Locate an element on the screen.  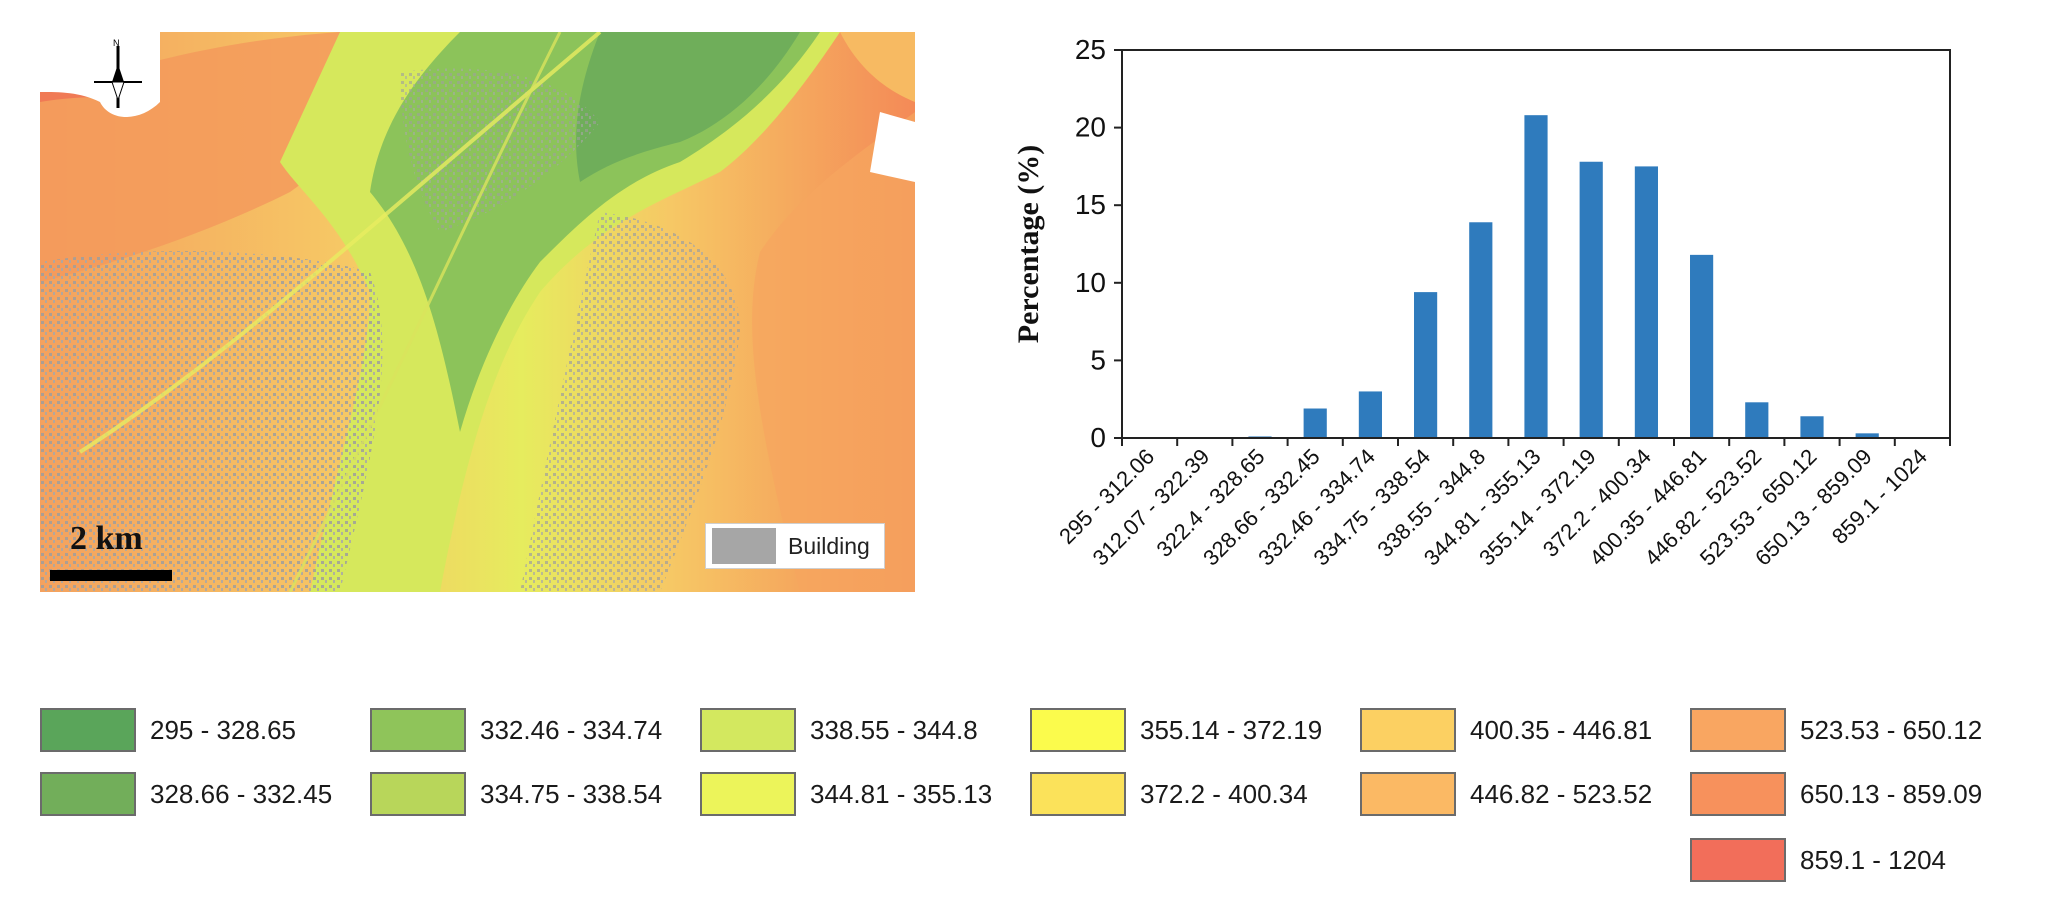
building-legend: Building is located at coordinates (795, 546).